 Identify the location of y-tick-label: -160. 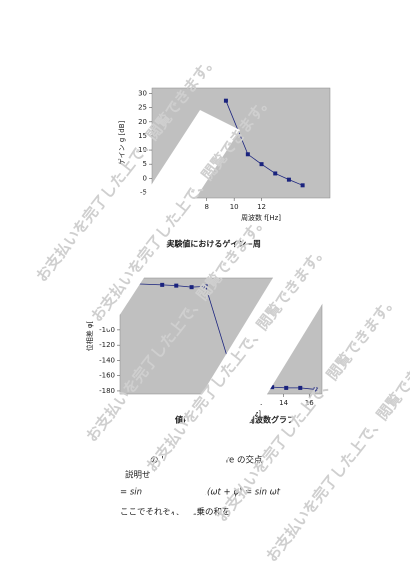
(107, 376).